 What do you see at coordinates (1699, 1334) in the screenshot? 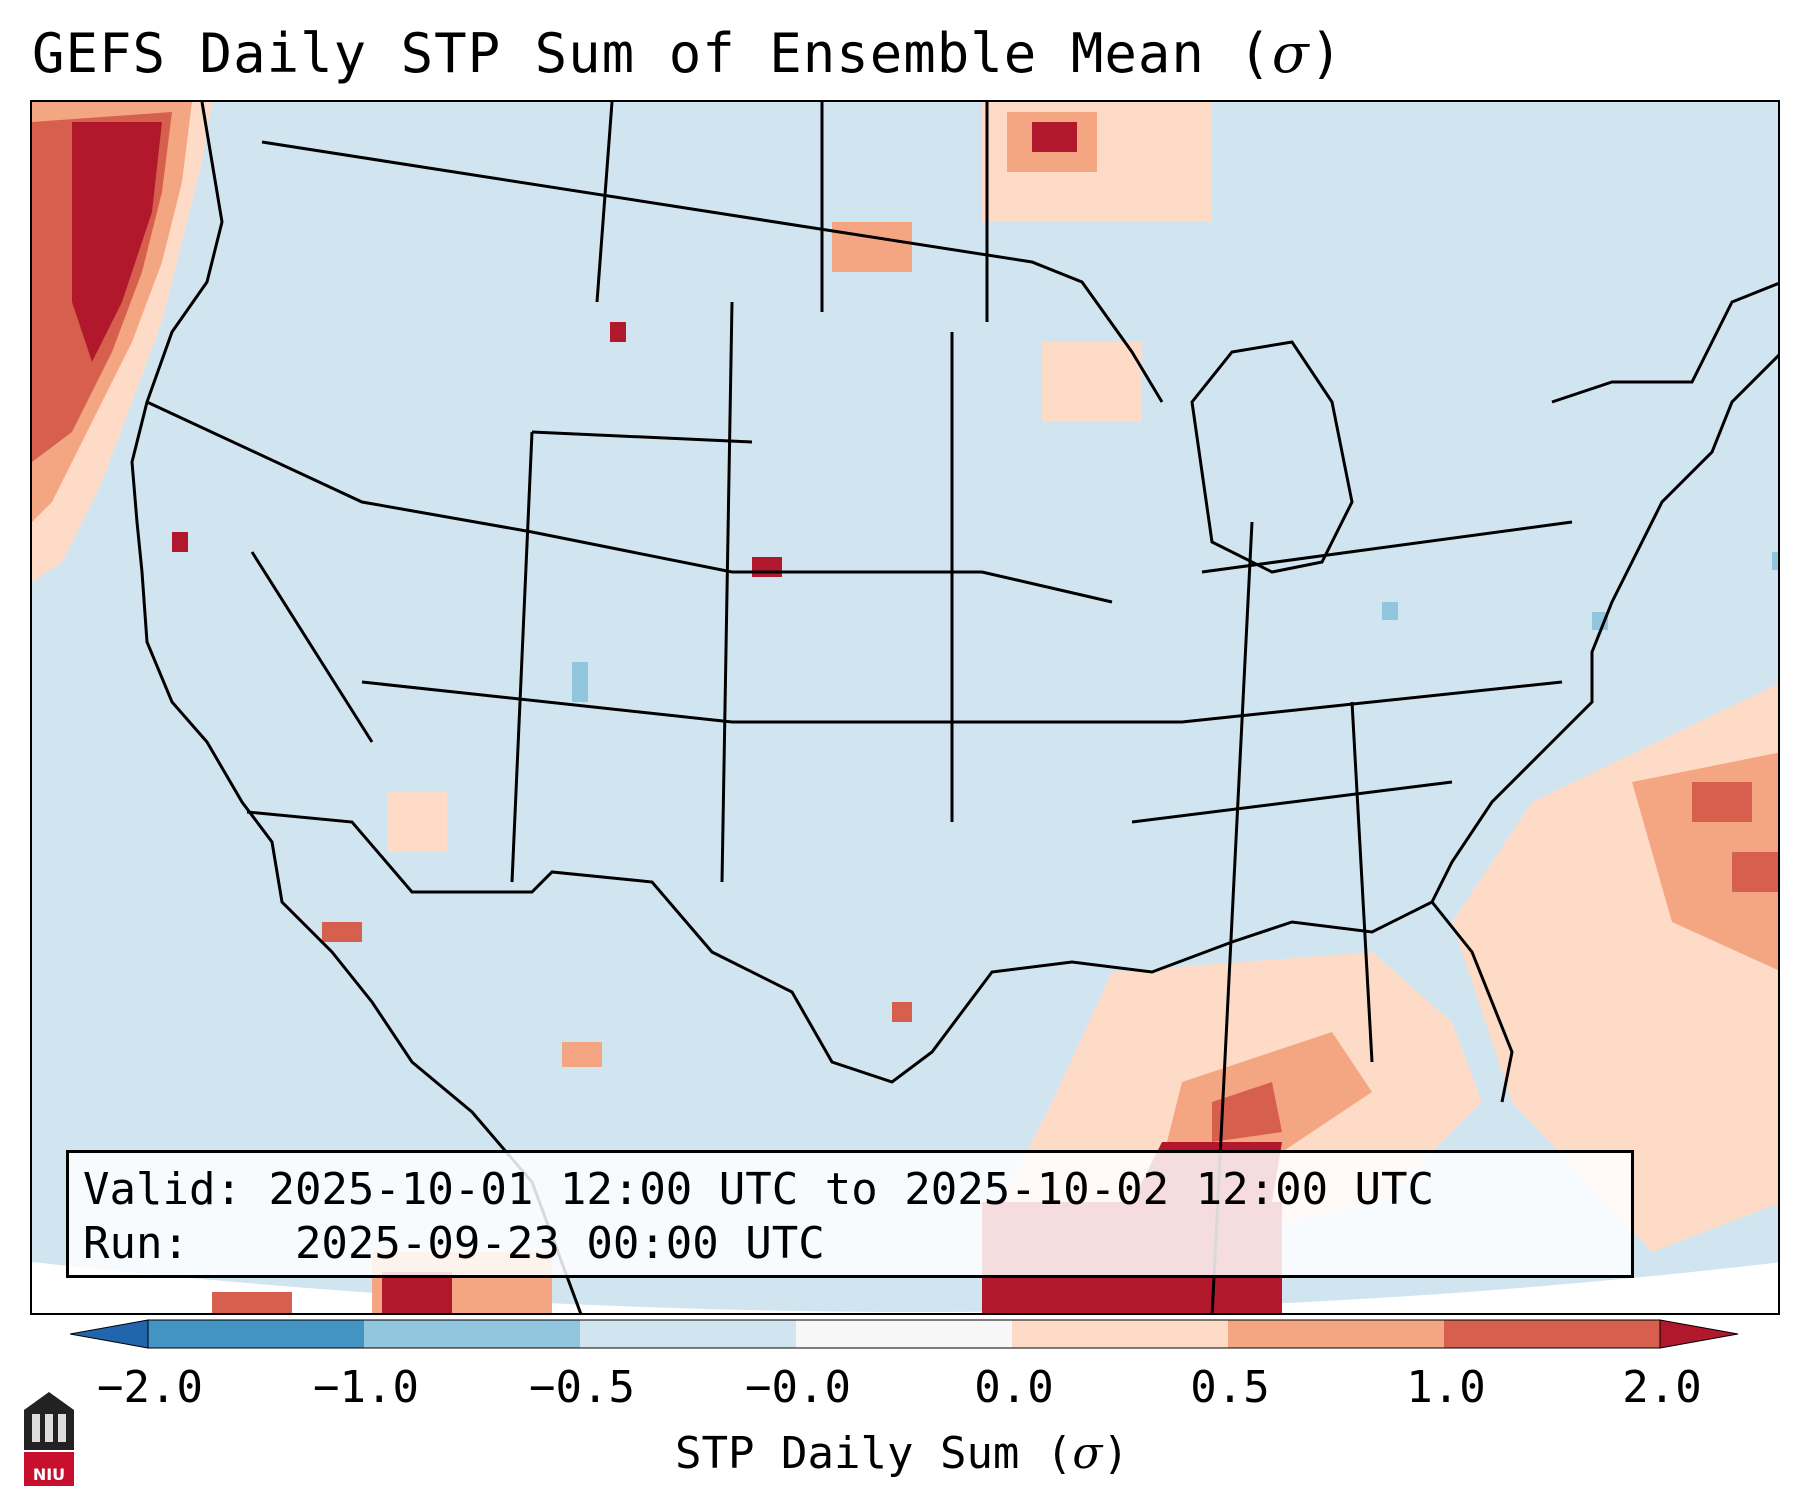
I see `colorbar-extend-high` at bounding box center [1699, 1334].